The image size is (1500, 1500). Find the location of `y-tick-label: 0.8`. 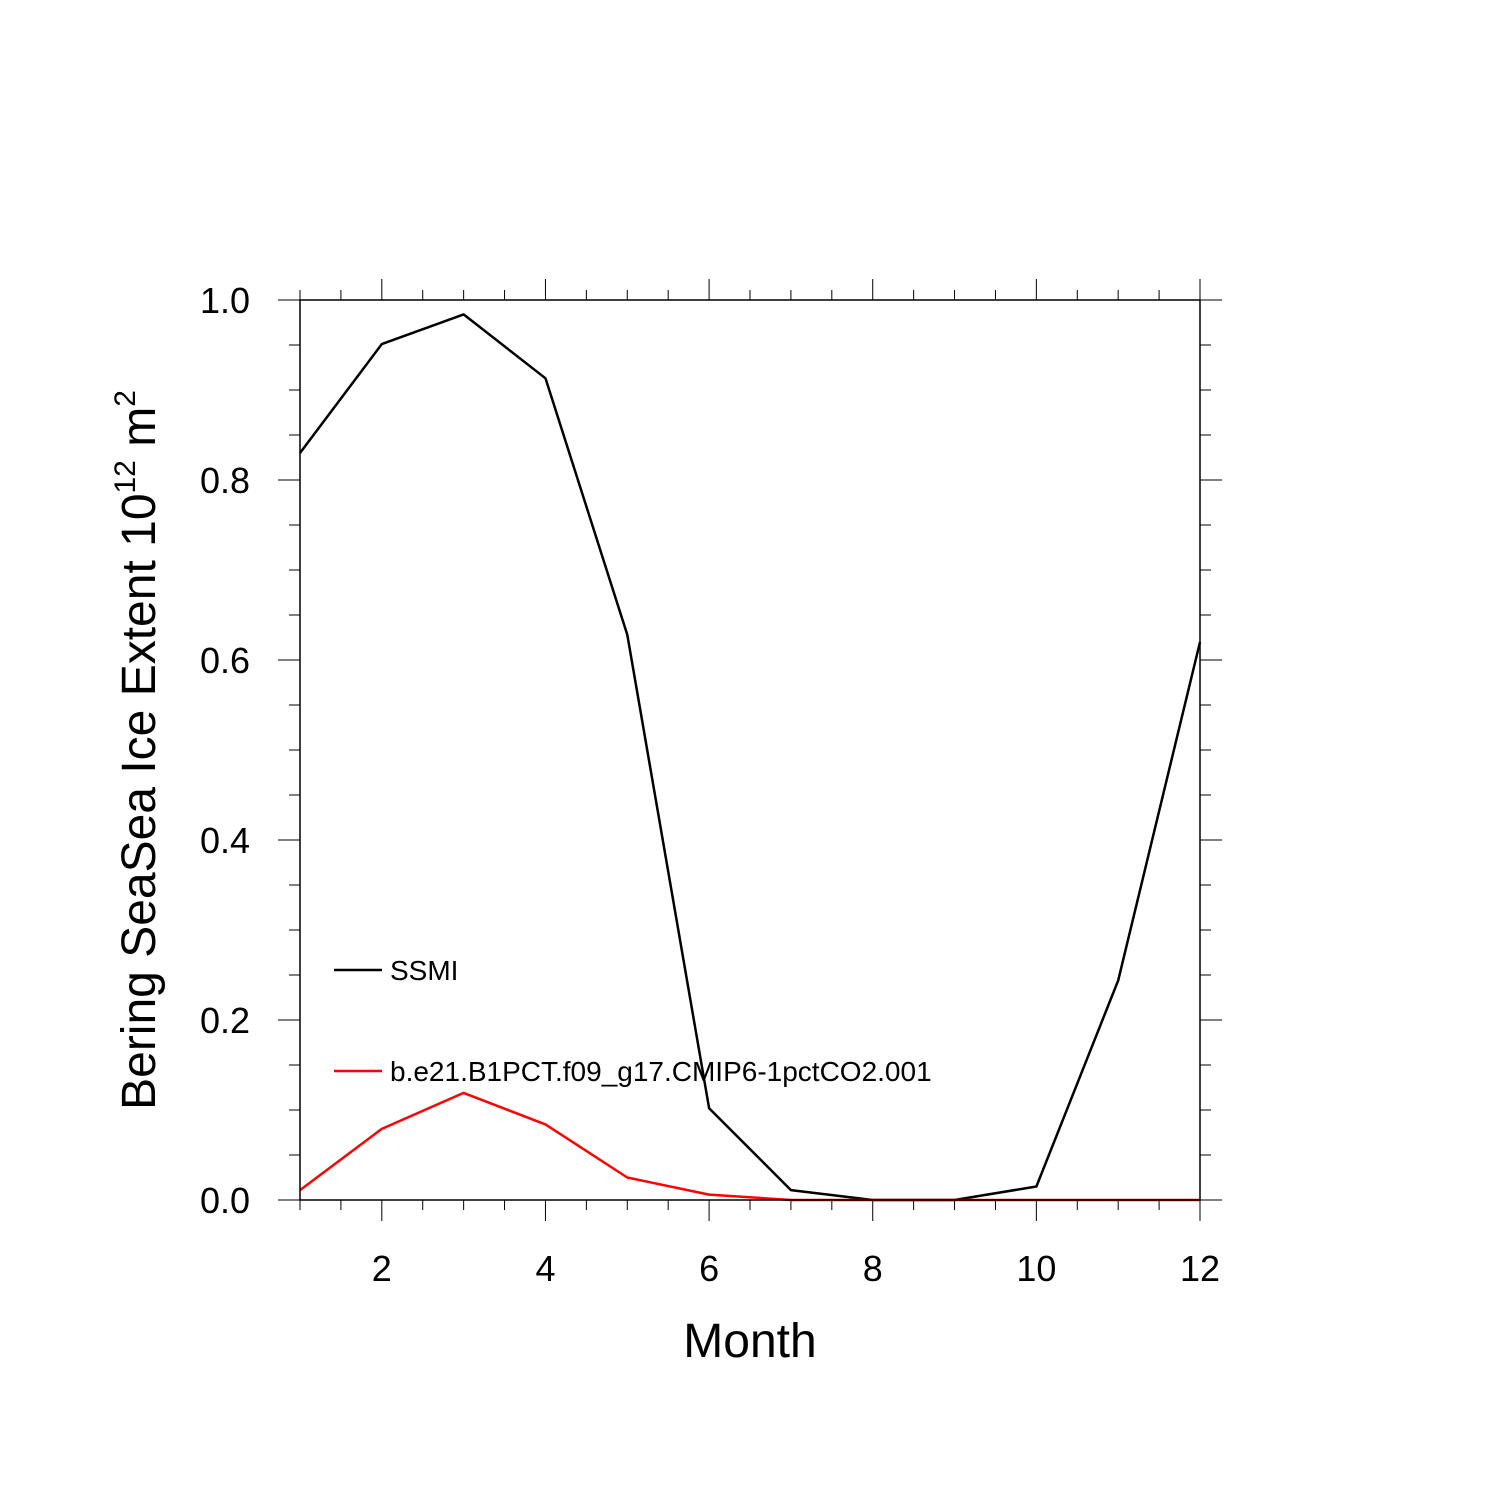

y-tick-label: 0.8 is located at coordinates (225, 480).